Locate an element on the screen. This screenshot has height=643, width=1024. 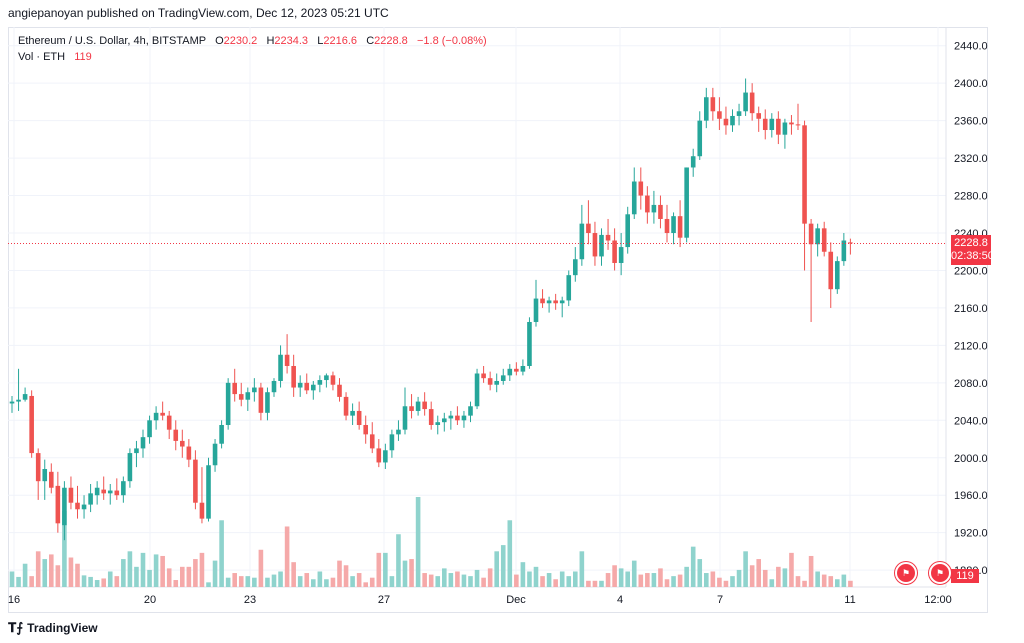
x-tick-label: 7 is located at coordinates (720, 600).